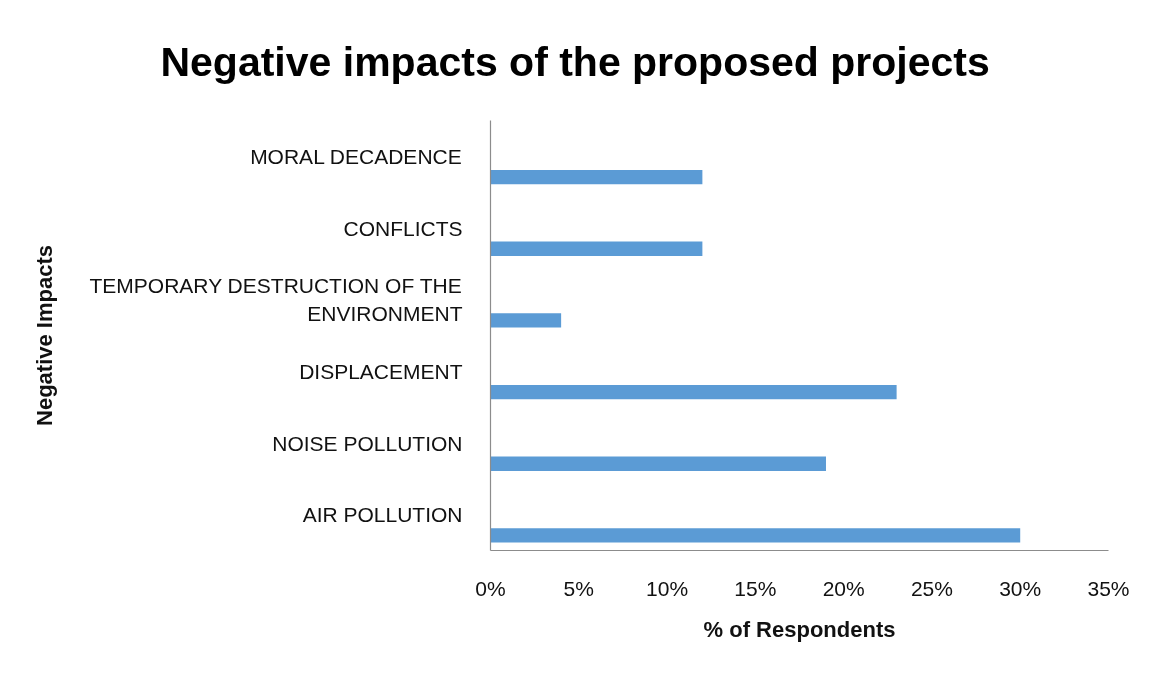  What do you see at coordinates (367, 443) in the screenshot?
I see `y-tick-label: NOISE POLLUTION` at bounding box center [367, 443].